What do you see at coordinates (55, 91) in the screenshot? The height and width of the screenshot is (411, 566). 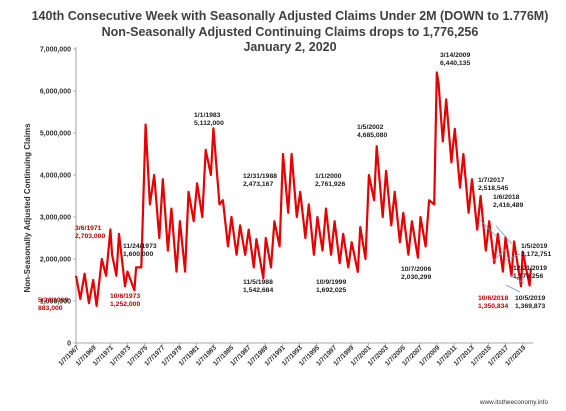 I see `y-tick-label: 6,000,000` at bounding box center [55, 91].